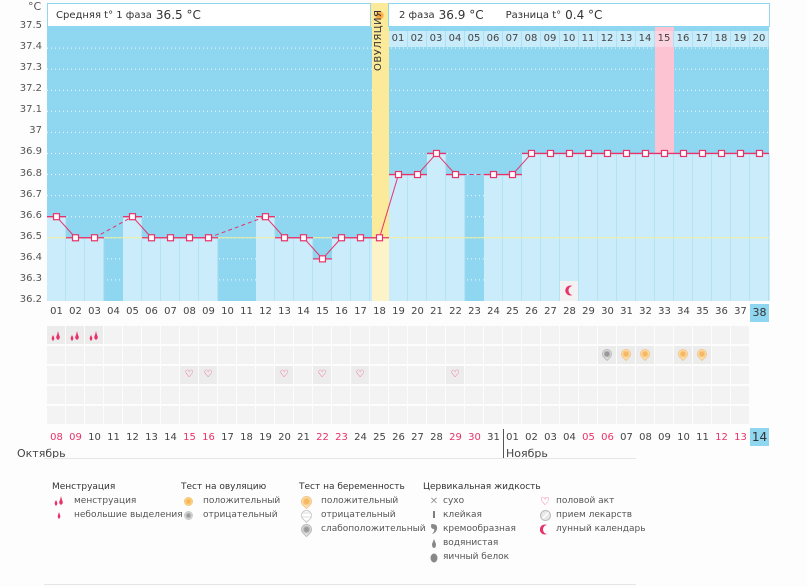 The image size is (807, 587). Describe the element at coordinates (683, 355) in the screenshot. I see `pregnancy-test-cell` at that location.